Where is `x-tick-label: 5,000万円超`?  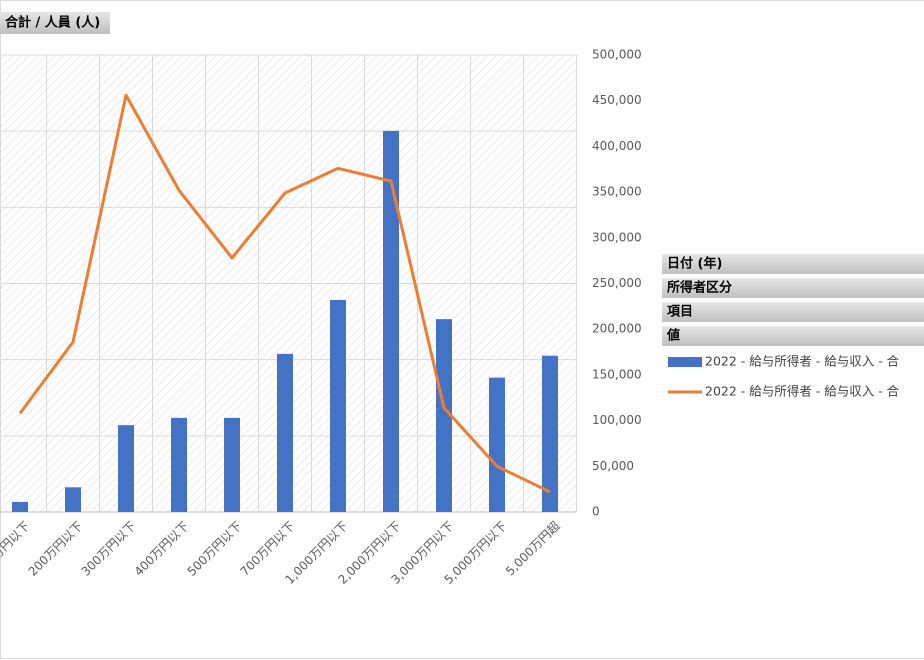
x-tick-label: 5,000万円超 is located at coordinates (532, 548).